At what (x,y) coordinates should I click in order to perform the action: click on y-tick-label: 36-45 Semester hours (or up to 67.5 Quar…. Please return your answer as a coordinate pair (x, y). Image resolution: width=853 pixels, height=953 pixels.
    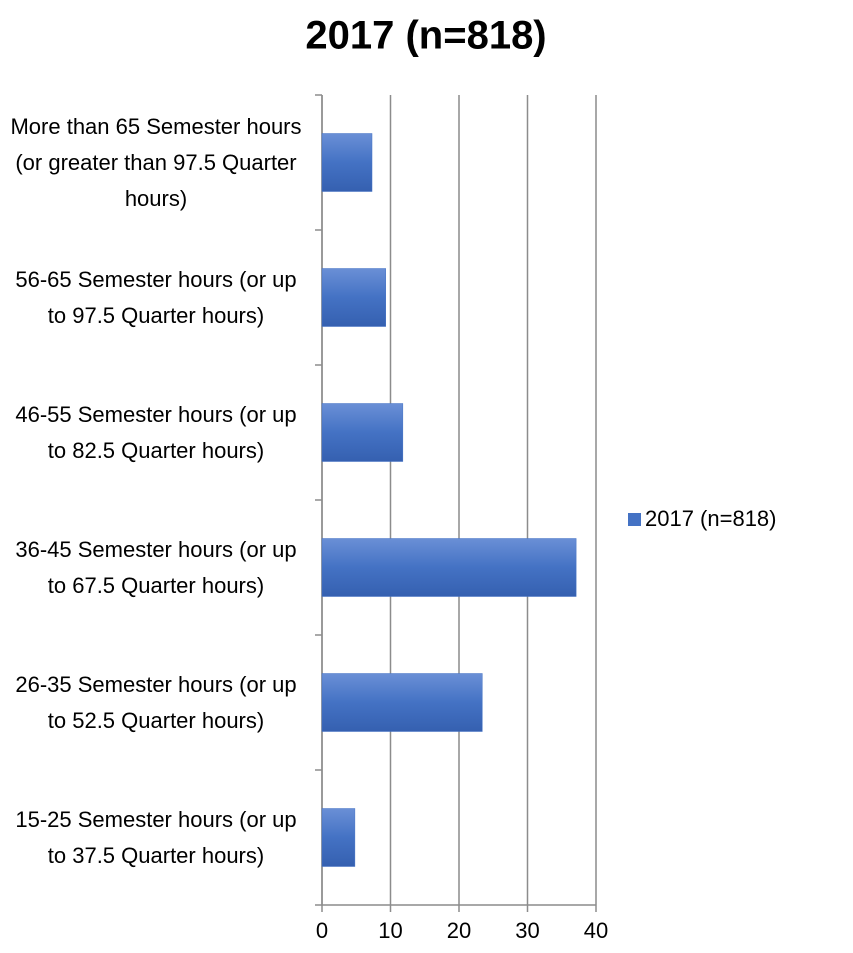
    Looking at the image, I should click on (156, 567).